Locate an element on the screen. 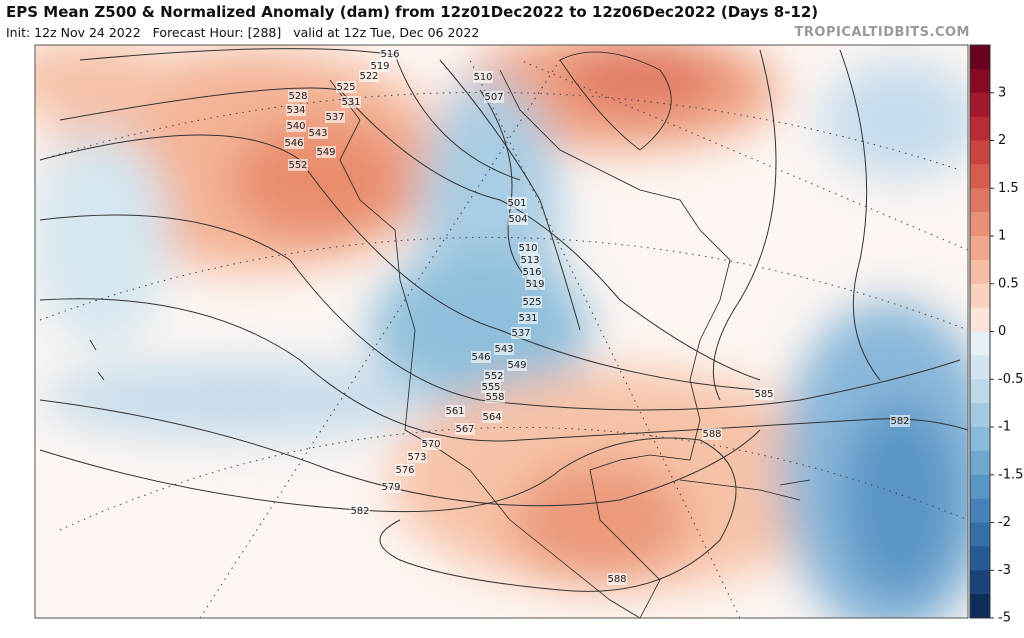 The width and height of the screenshot is (1024, 638). init-time: Init: 12z Nov 24 2022 is located at coordinates (73, 32).